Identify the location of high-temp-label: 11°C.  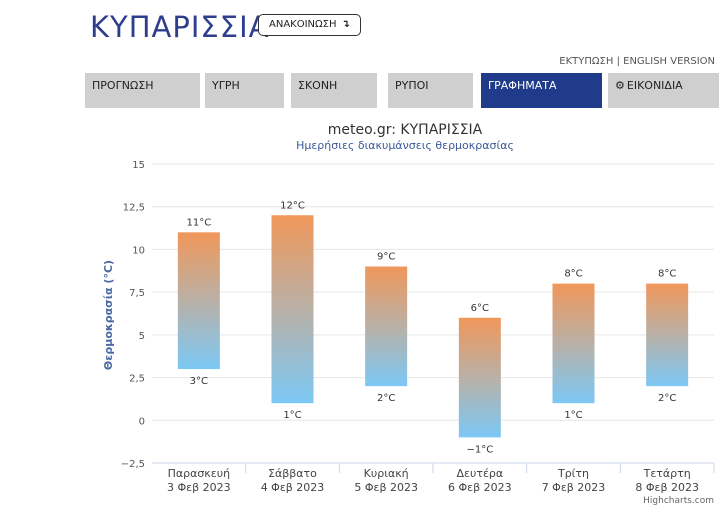
(198, 222).